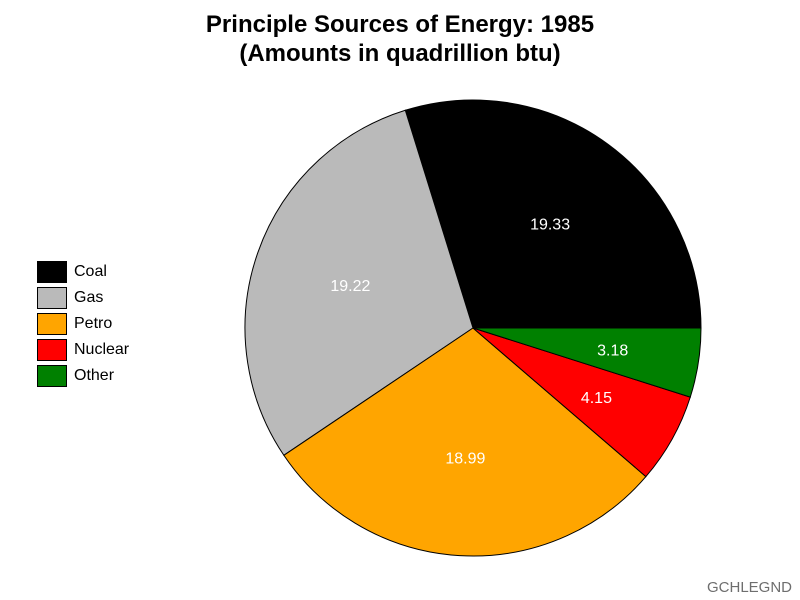  Describe the element at coordinates (587, 362) in the screenshot. I see `pie-slice-other` at that location.